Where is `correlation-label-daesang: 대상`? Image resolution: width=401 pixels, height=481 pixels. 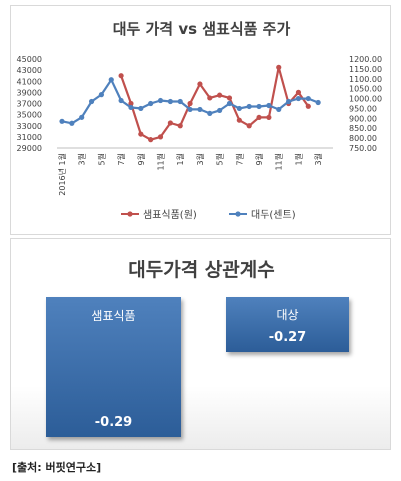 correlation-label-daesang: 대상 is located at coordinates (287, 315).